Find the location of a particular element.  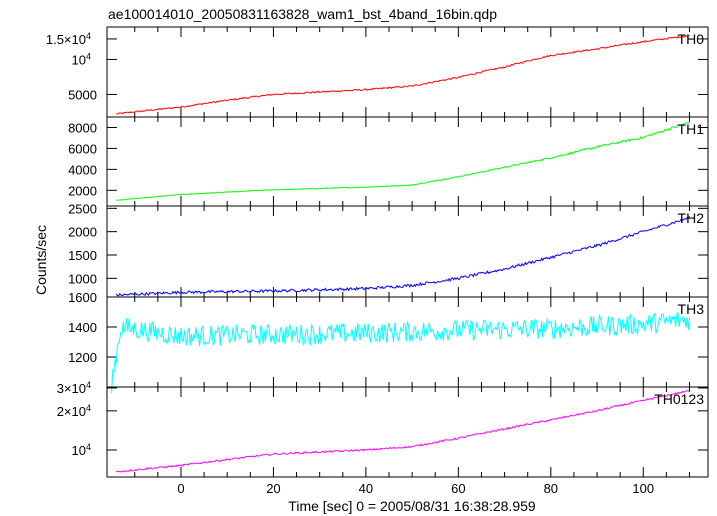

x-tick-label: 80 is located at coordinates (551, 488).